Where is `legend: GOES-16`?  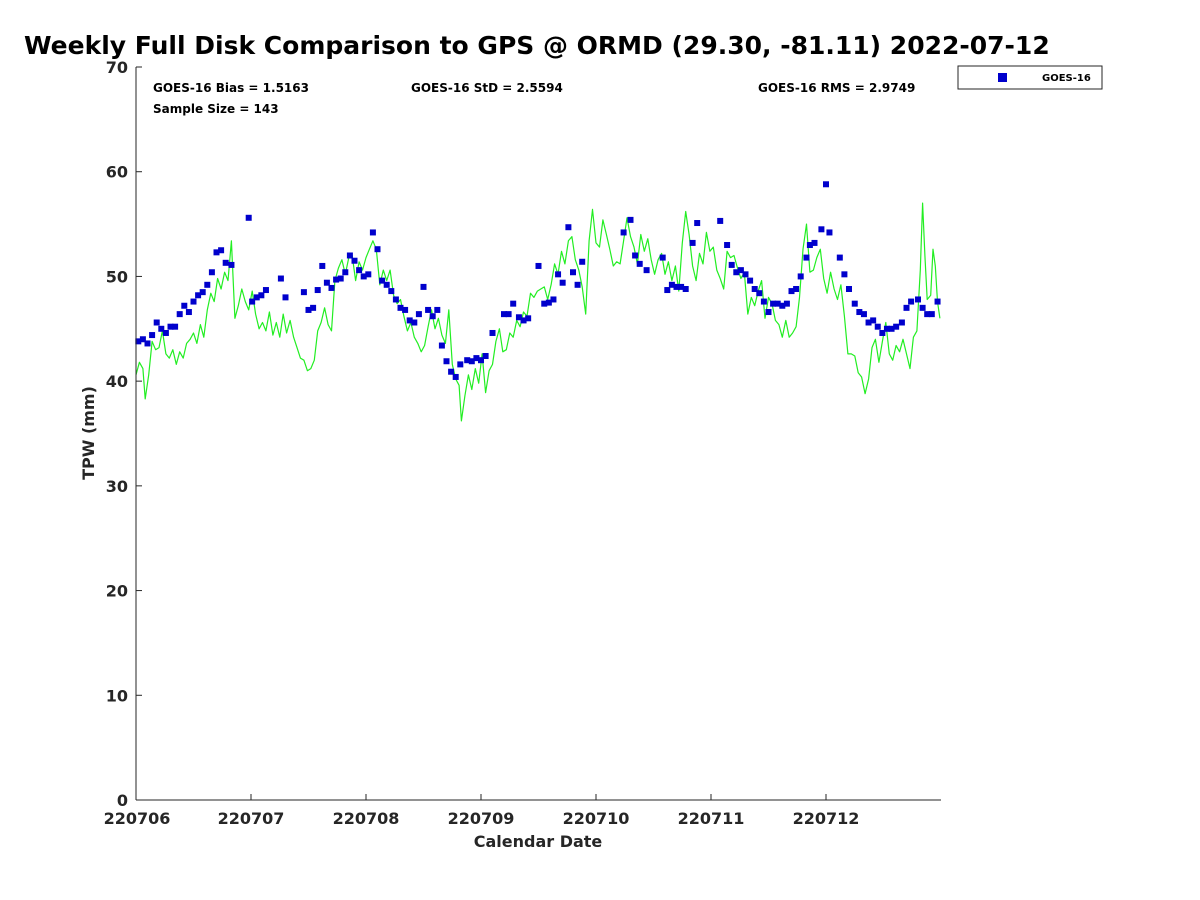
legend: GOES-16 is located at coordinates (1030, 77).